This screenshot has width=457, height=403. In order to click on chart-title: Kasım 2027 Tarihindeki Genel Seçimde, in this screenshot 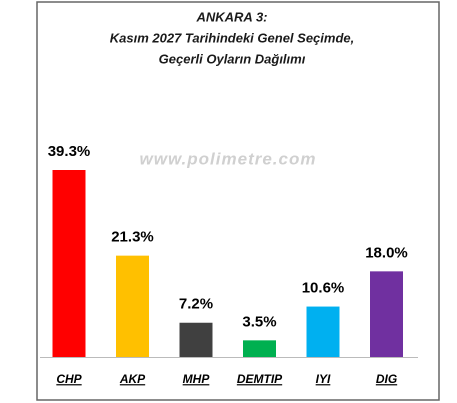, I will do `click(232, 37)`.